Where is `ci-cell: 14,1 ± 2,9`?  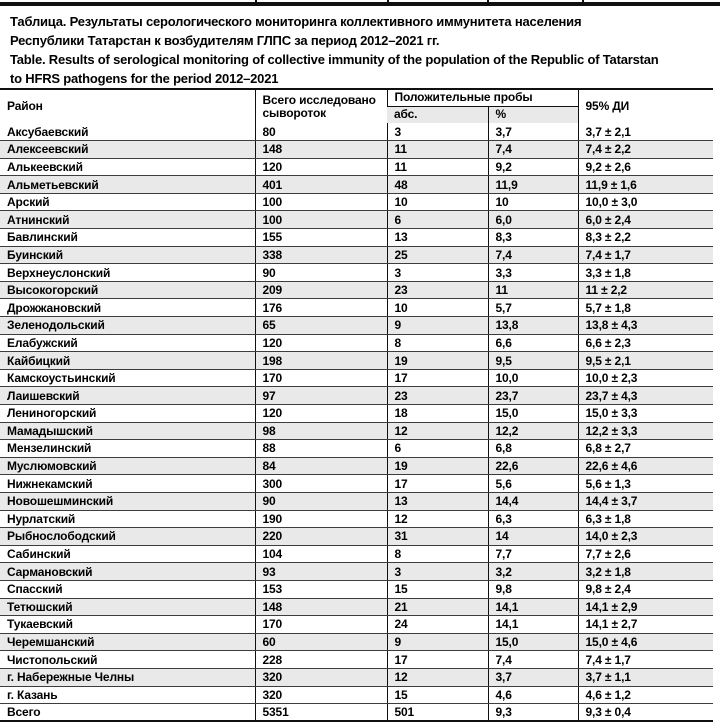 ci-cell: 14,1 ± 2,9 is located at coordinates (645, 607).